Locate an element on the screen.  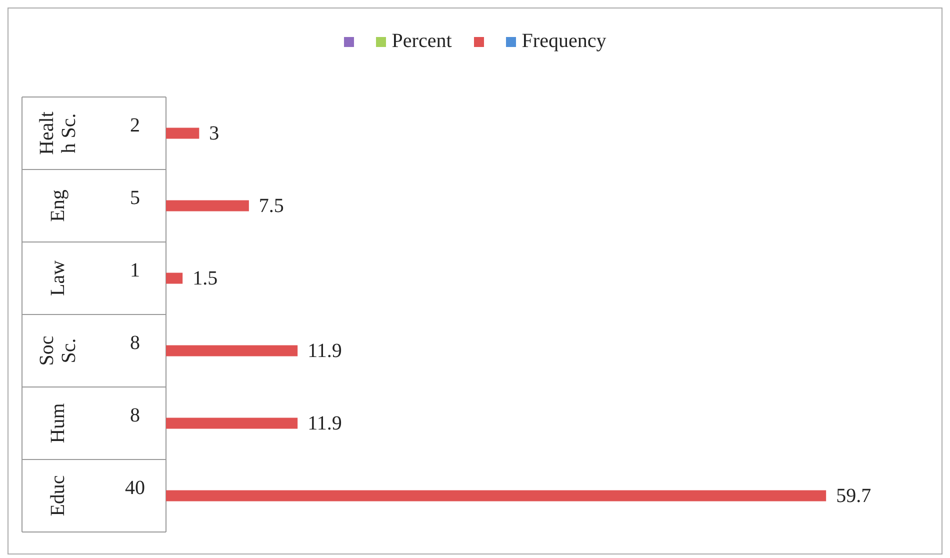
data-label: 1.5 is located at coordinates (205, 278).